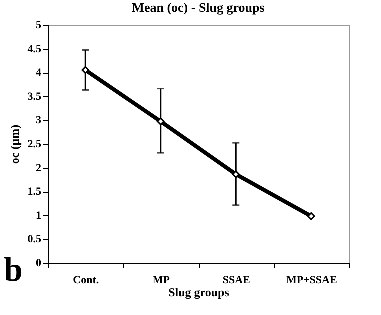  What do you see at coordinates (39, 26) in the screenshot?
I see `y-tick-label: 5` at bounding box center [39, 26].